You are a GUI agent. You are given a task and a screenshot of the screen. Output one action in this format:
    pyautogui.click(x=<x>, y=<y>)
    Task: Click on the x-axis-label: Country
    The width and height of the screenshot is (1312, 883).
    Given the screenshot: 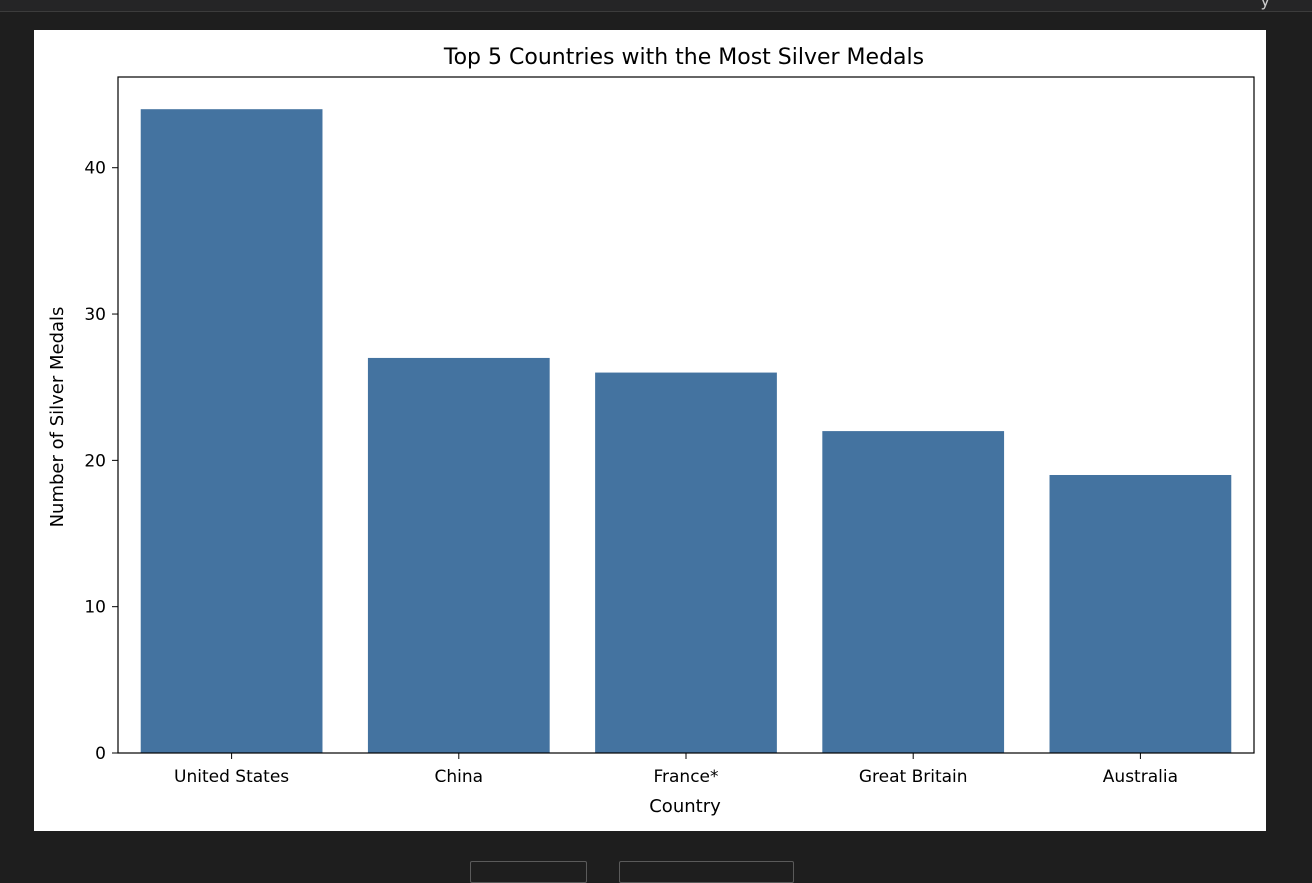 What is the action you would take?
    pyautogui.click(x=685, y=806)
    